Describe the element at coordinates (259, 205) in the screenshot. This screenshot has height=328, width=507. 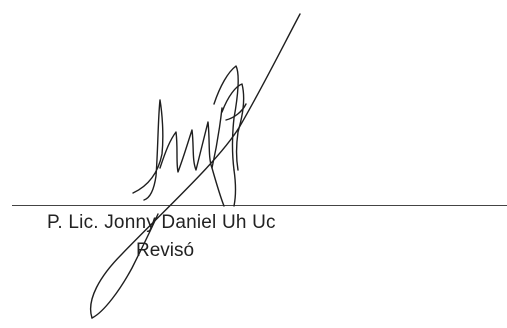
I see `signature-line` at that location.